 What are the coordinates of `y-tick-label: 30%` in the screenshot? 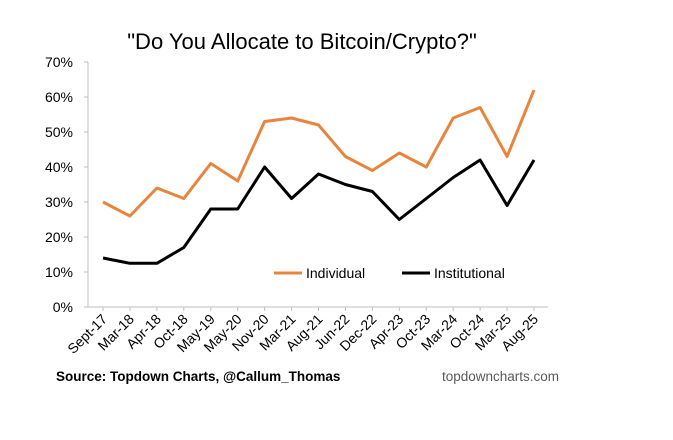 It's located at (59, 202).